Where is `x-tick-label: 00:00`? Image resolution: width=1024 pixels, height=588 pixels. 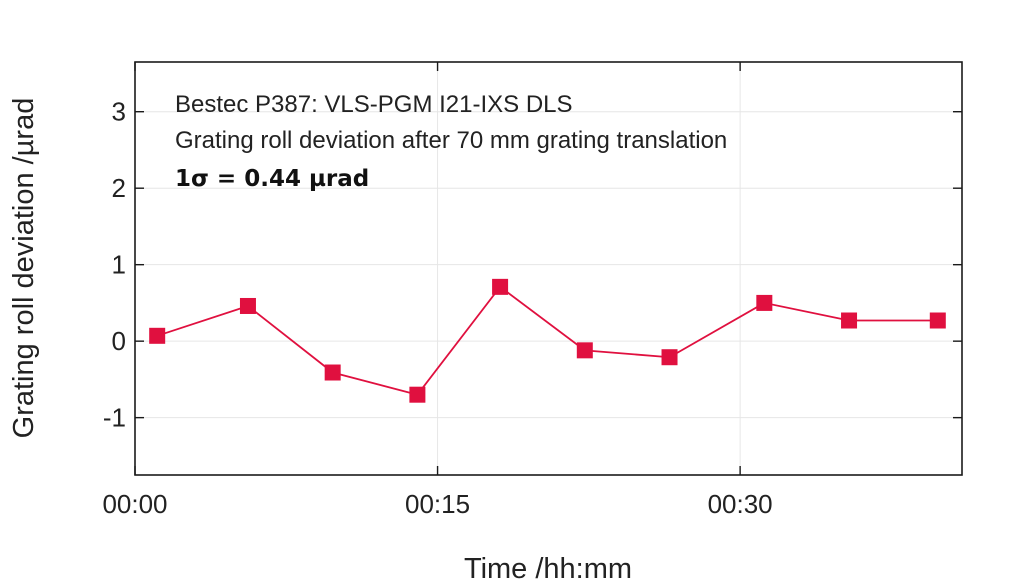 x-tick-label: 00:00 is located at coordinates (134, 504).